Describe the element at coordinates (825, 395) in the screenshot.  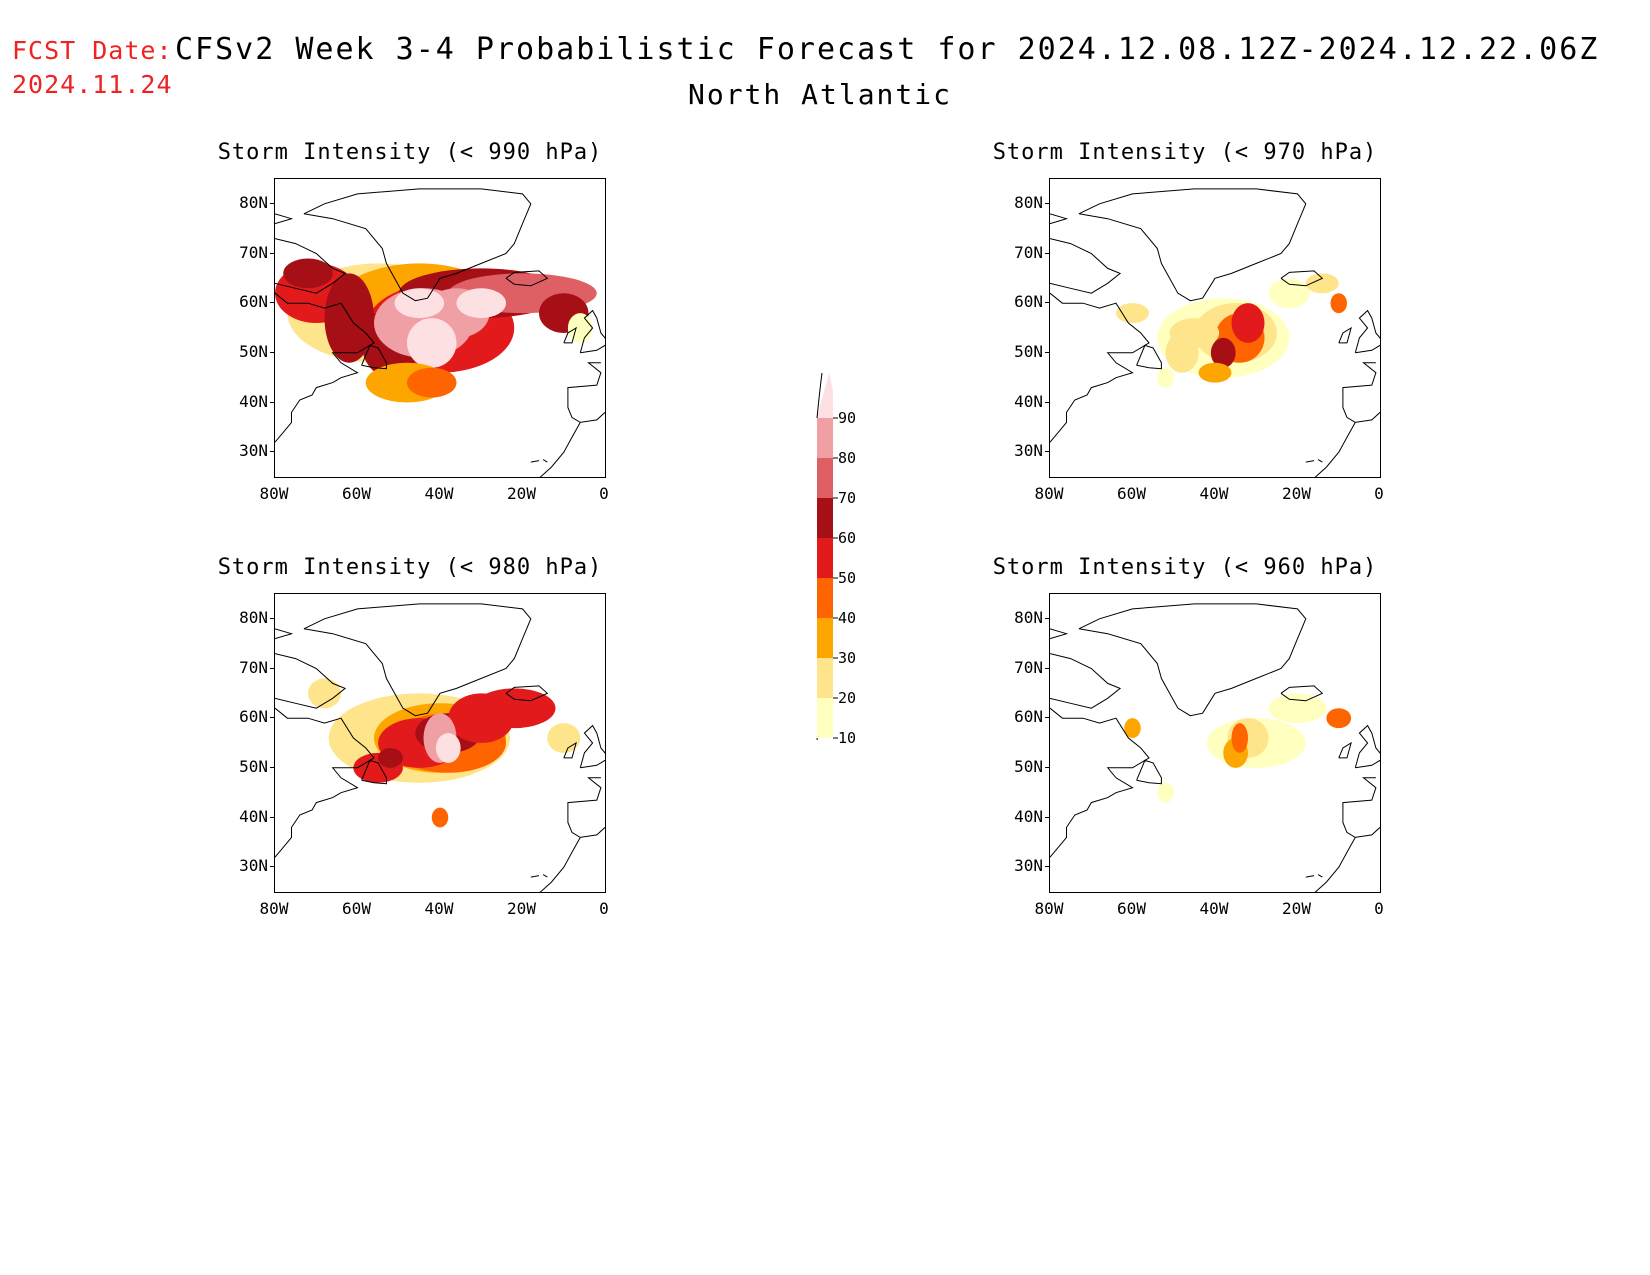
I see `legend-swatch-top` at that location.